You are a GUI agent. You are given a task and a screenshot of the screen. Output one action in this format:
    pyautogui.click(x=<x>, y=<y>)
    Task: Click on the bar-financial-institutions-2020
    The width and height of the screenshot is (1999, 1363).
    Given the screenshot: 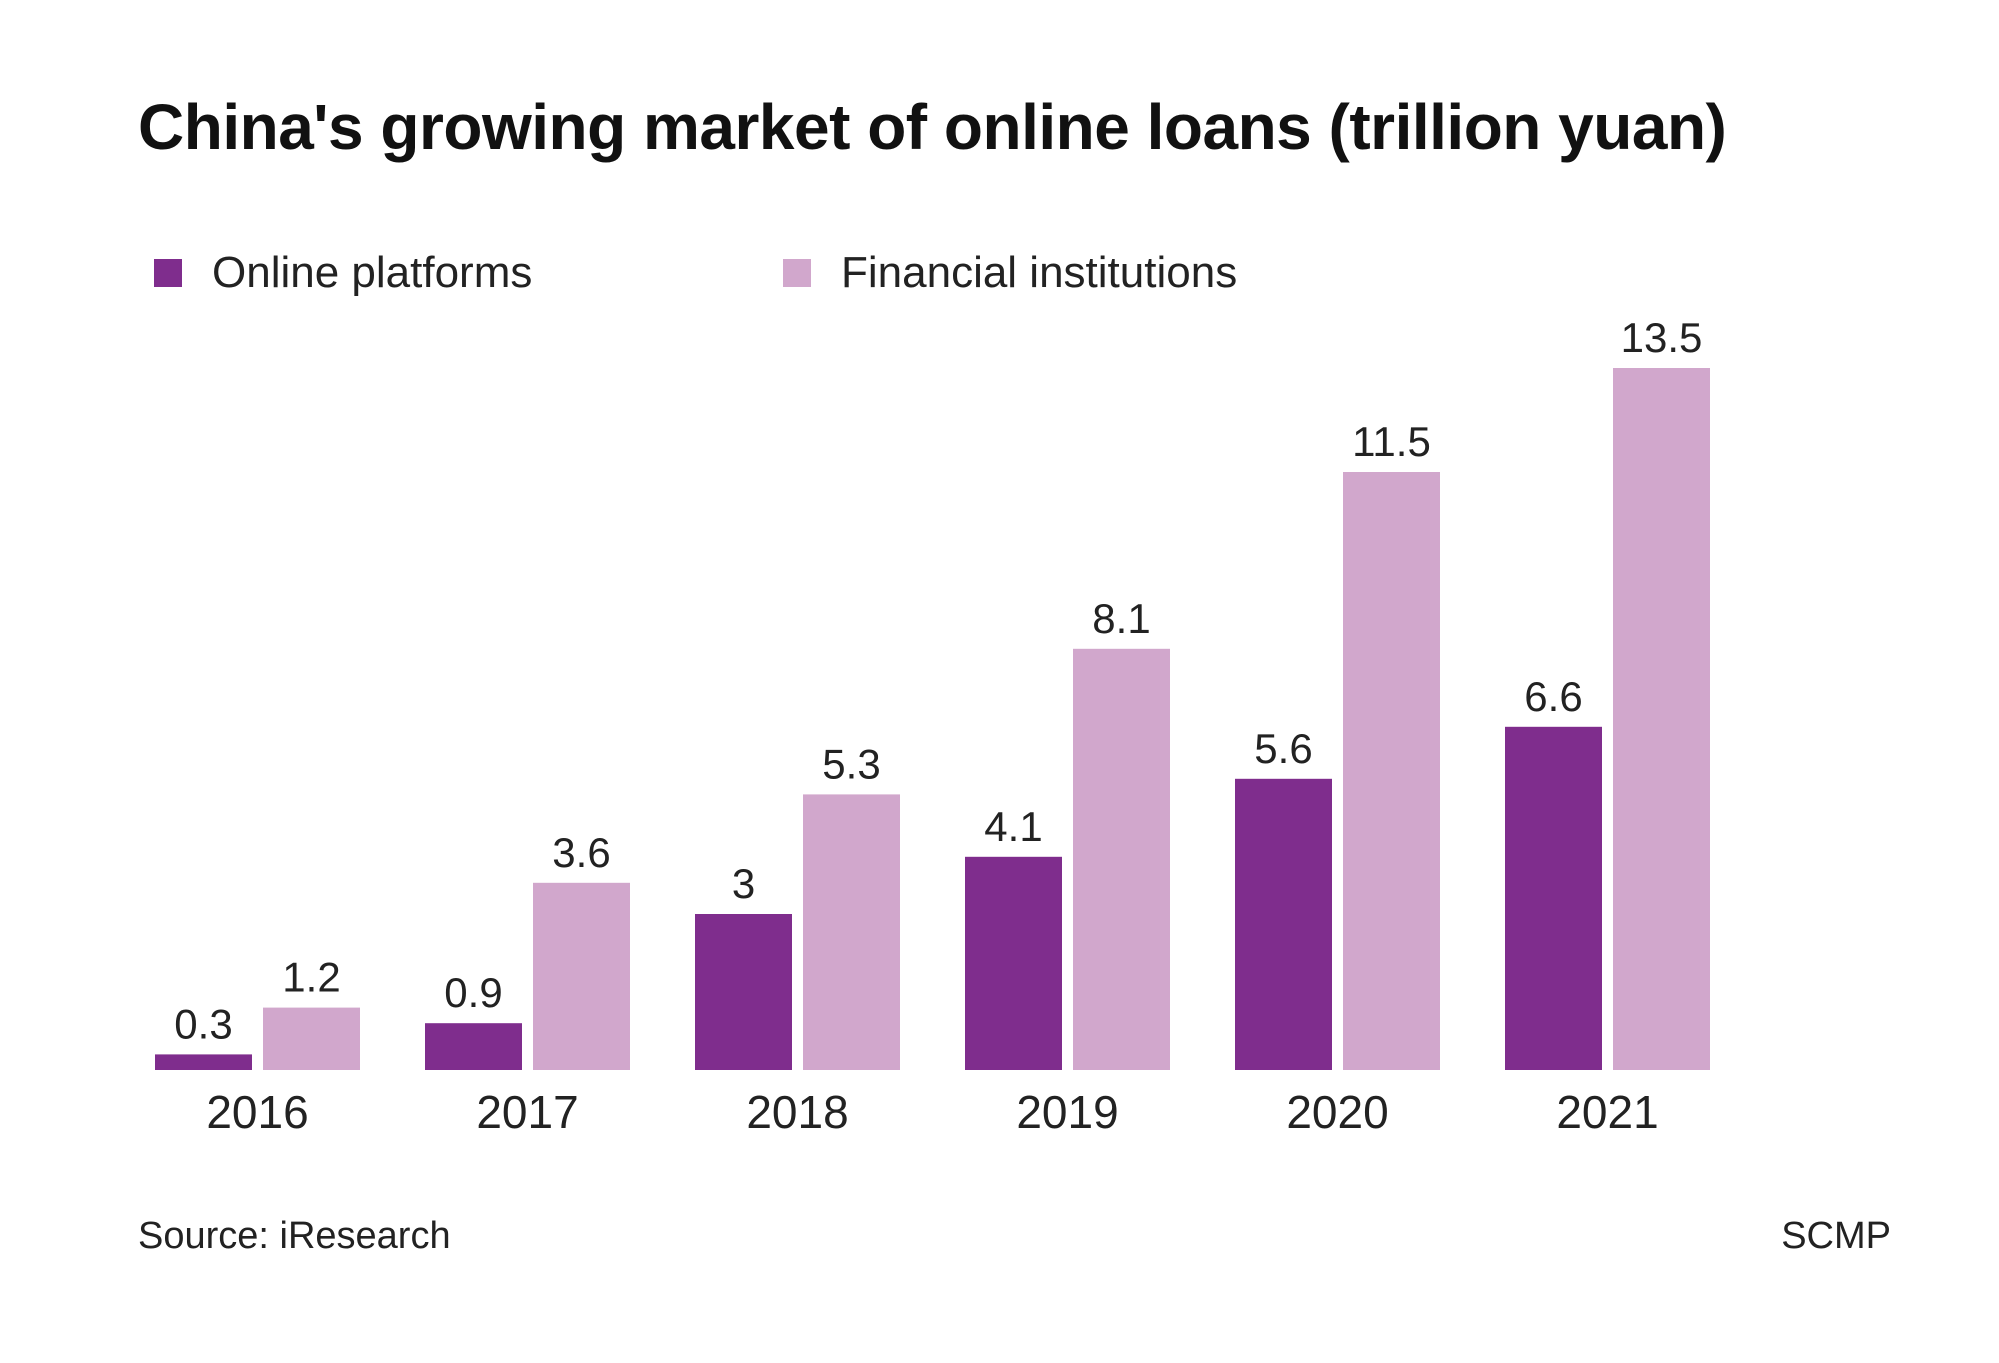 What is the action you would take?
    pyautogui.click(x=1391, y=771)
    